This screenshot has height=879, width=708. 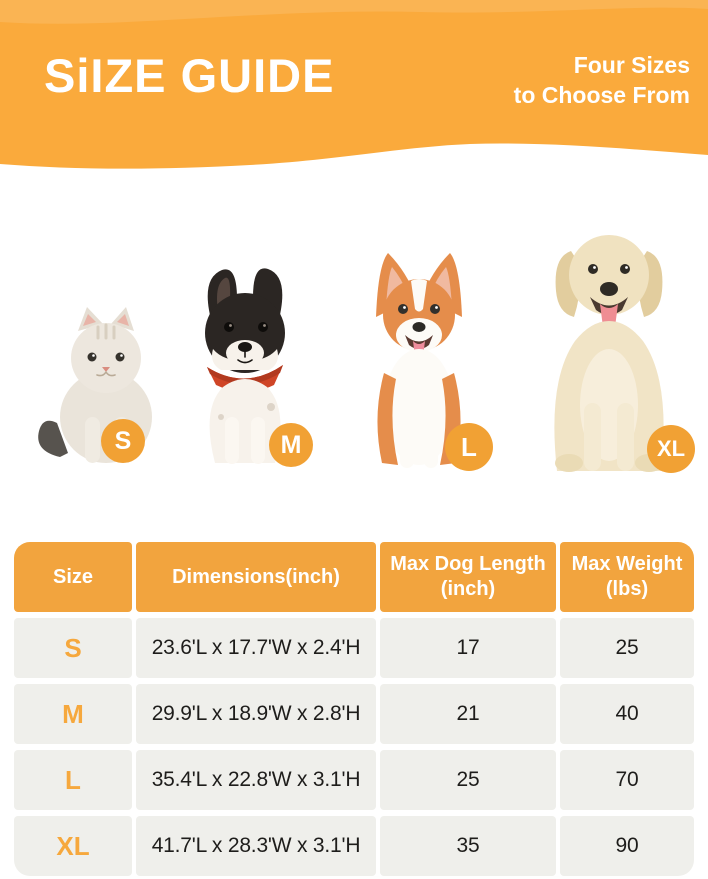 What do you see at coordinates (609, 348) in the screenshot?
I see `golden-retriever-image` at bounding box center [609, 348].